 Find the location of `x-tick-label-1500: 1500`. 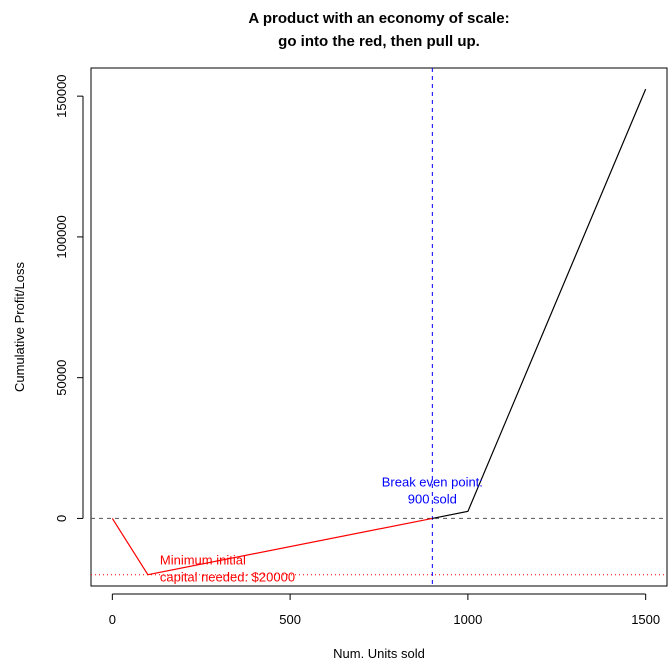

x-tick-label-1500: 1500 is located at coordinates (645, 619).